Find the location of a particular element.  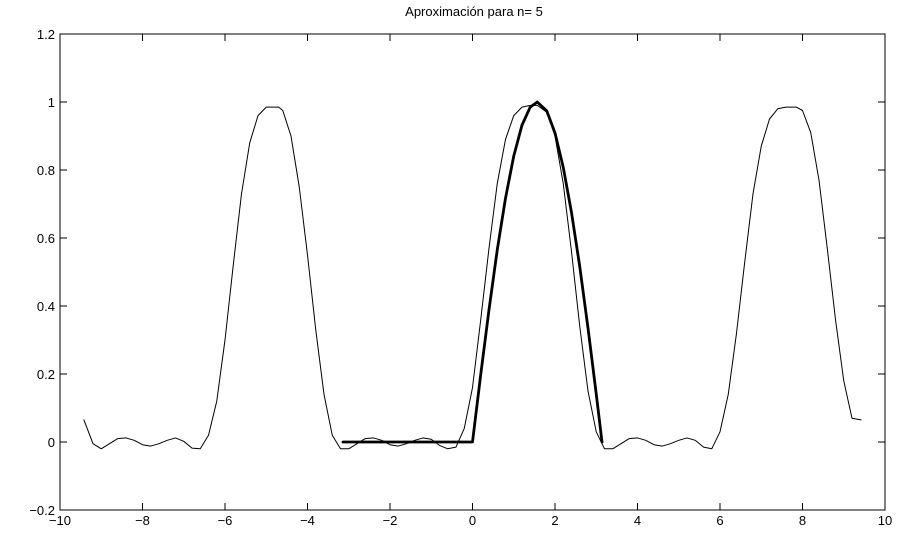

x-tick-label: −10 is located at coordinates (60, 520).